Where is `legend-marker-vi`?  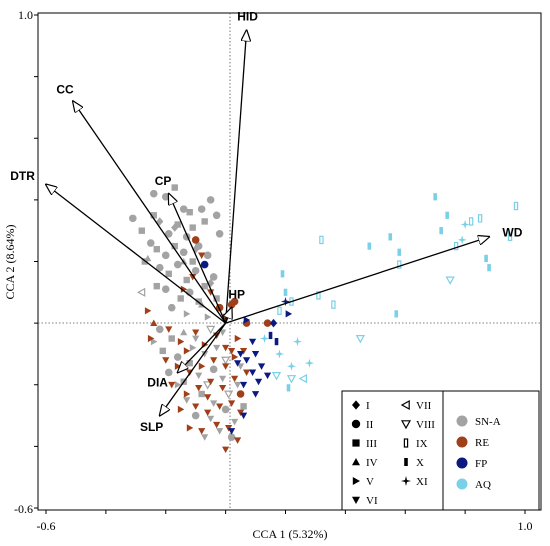
legend-marker-vi is located at coordinates (356, 500).